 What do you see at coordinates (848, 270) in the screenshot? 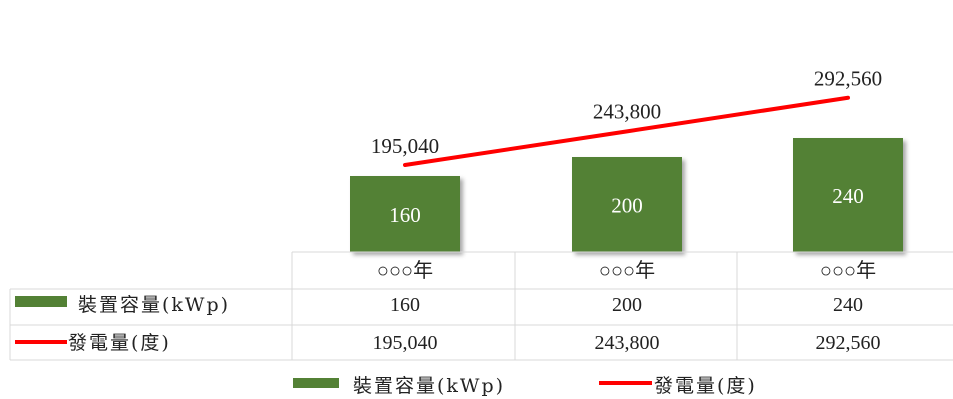
I see `category-label-3: ○○○年` at bounding box center [848, 270].